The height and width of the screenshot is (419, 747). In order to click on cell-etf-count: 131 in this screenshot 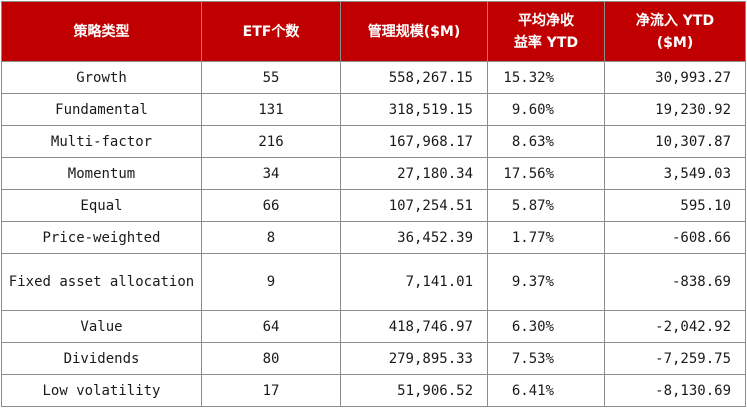, I will do `click(271, 109)`.